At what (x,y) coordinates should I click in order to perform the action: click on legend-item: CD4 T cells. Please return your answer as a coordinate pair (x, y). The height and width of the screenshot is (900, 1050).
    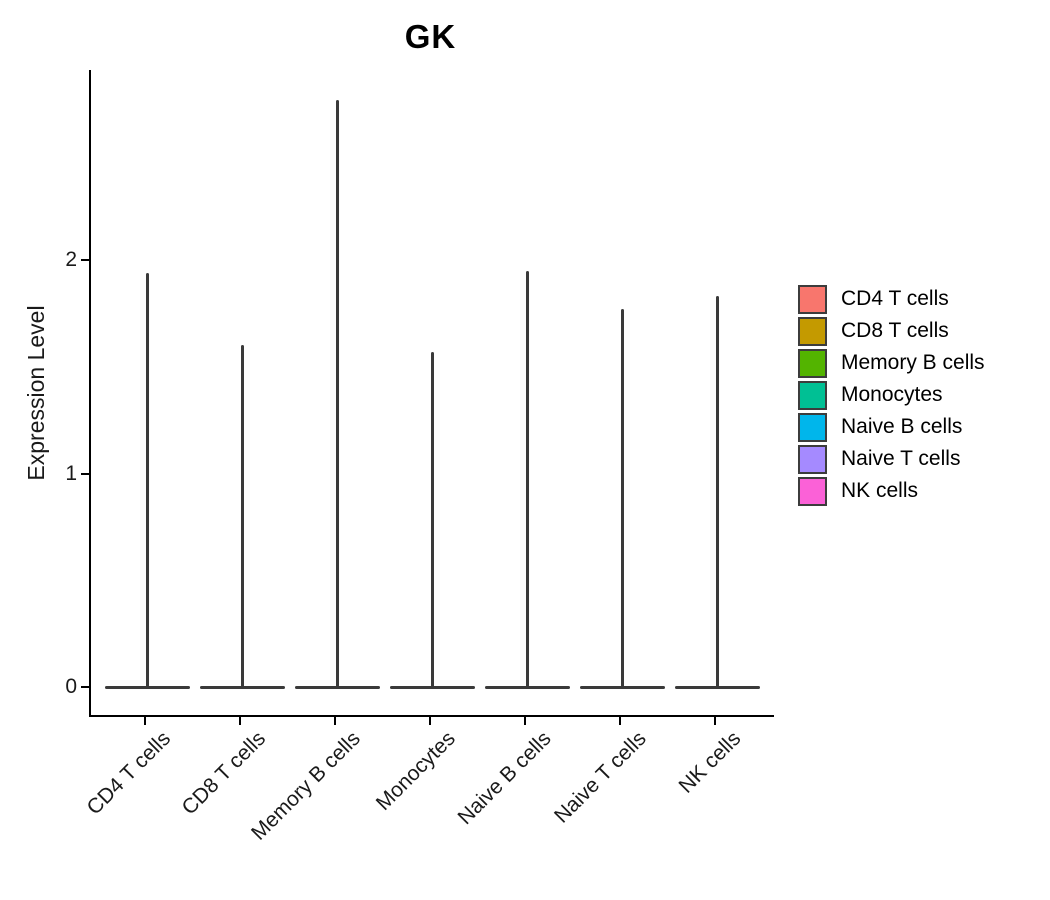
    Looking at the image, I should click on (891, 299).